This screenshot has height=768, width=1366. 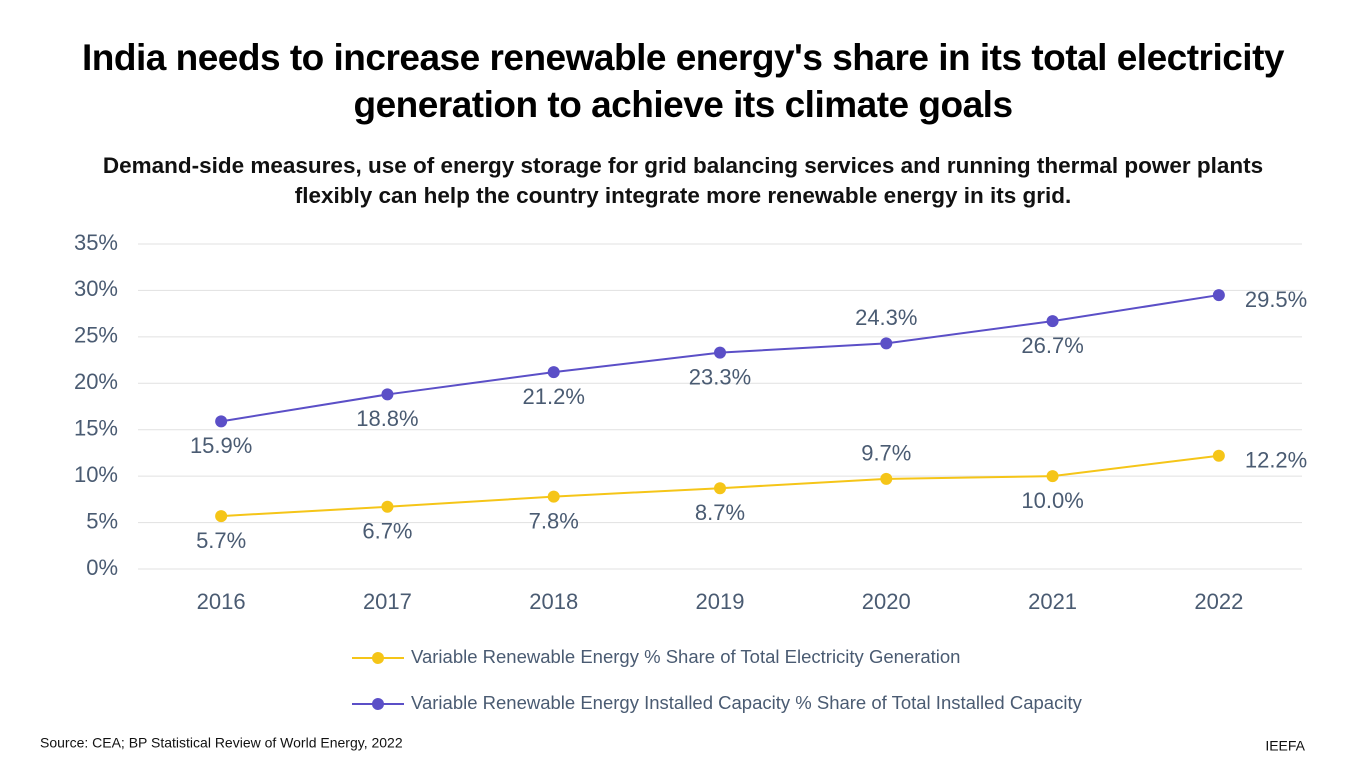 I want to click on y-tick-label: 35%, so click(x=96, y=242).